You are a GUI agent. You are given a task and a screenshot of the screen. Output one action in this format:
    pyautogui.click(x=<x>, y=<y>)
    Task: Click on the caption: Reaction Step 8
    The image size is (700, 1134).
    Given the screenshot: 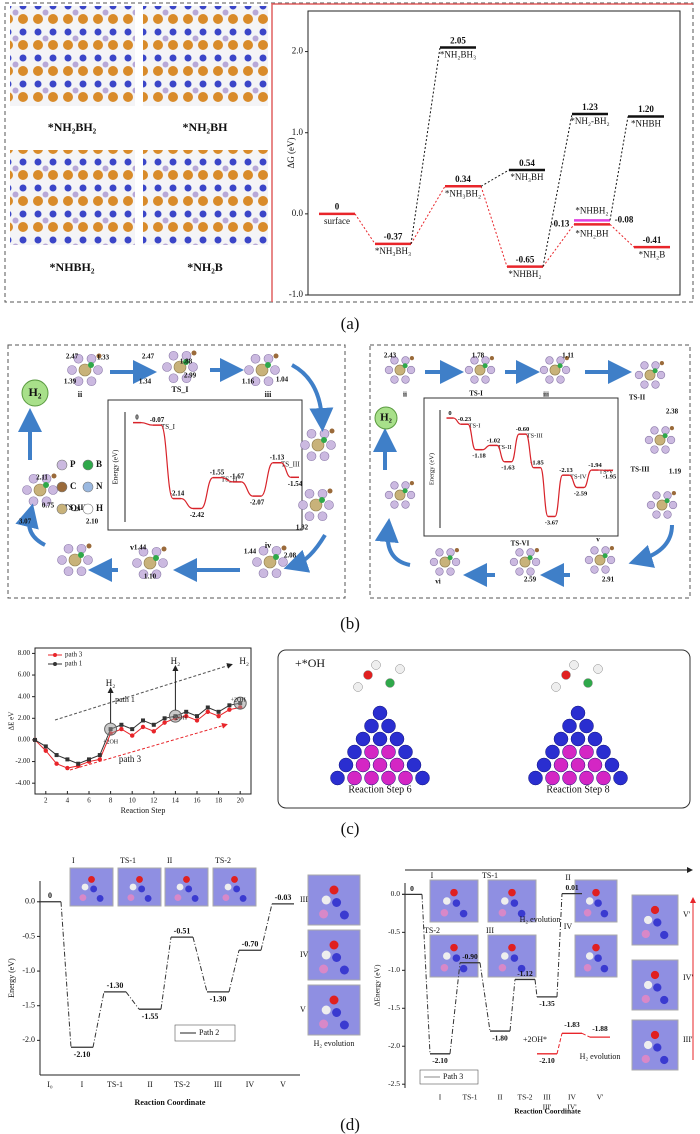 What is the action you would take?
    pyautogui.click(x=577, y=789)
    